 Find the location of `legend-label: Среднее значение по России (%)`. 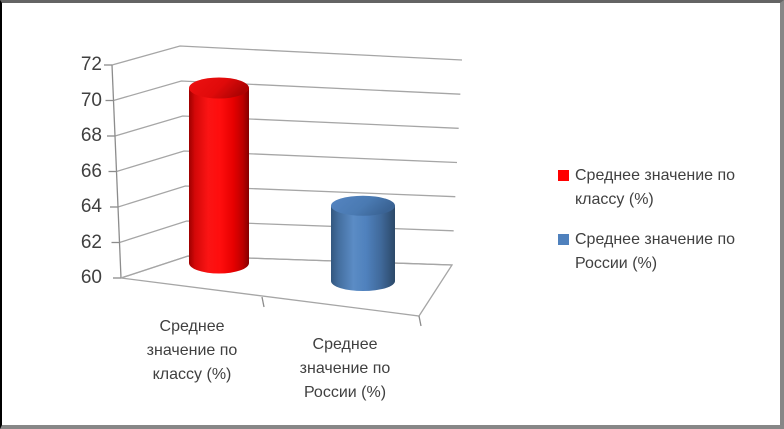

legend-label: Среднее значение по России (%) is located at coordinates (655, 251).